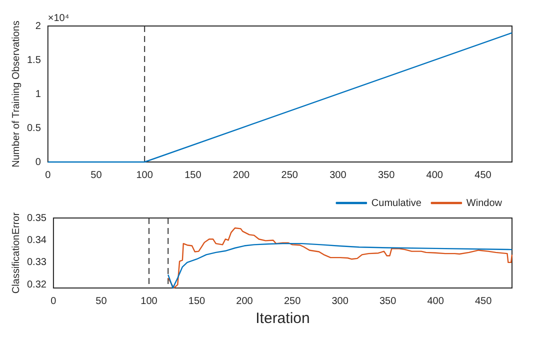  I want to click on y-tick-label: 0.33, so click(36, 262).